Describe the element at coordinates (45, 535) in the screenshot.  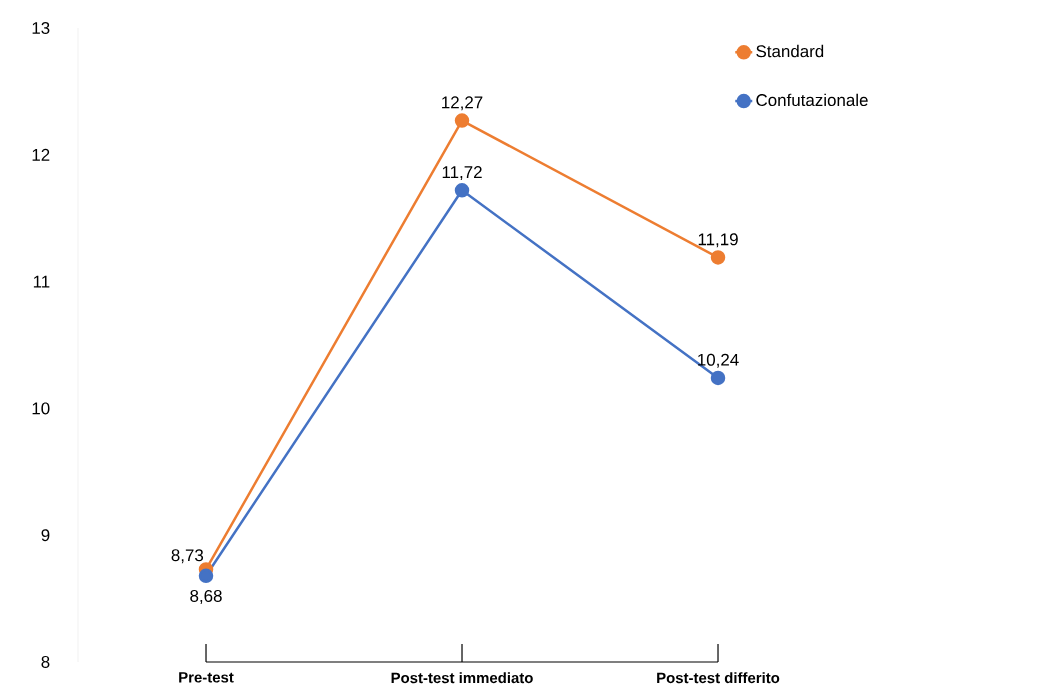
I see `y-tick-label: 9` at that location.